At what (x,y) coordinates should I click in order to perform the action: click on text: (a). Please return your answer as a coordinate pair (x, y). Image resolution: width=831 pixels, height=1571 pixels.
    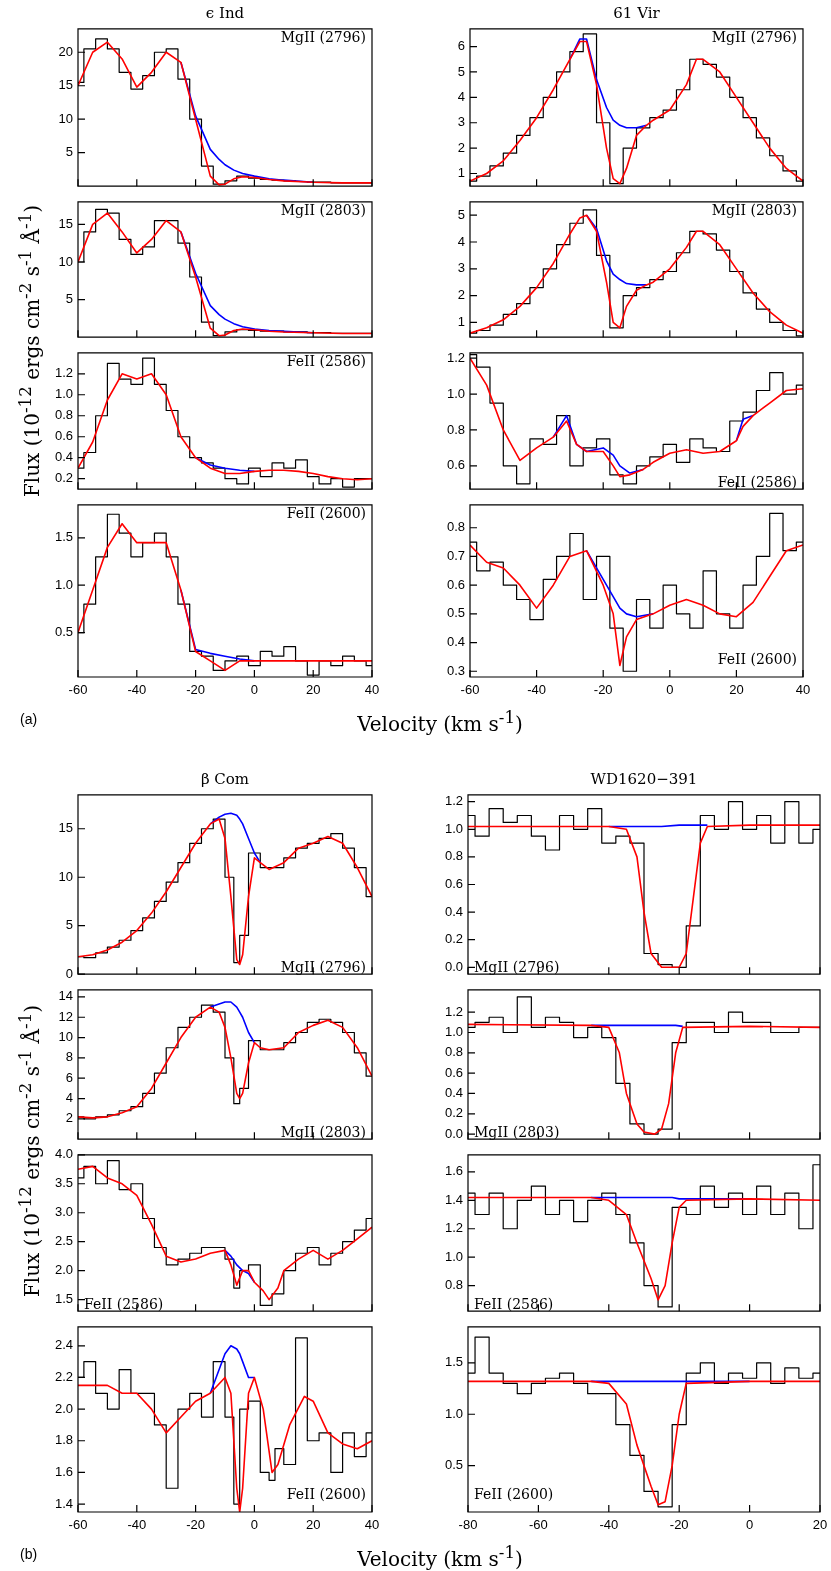
    Looking at the image, I should click on (29, 719).